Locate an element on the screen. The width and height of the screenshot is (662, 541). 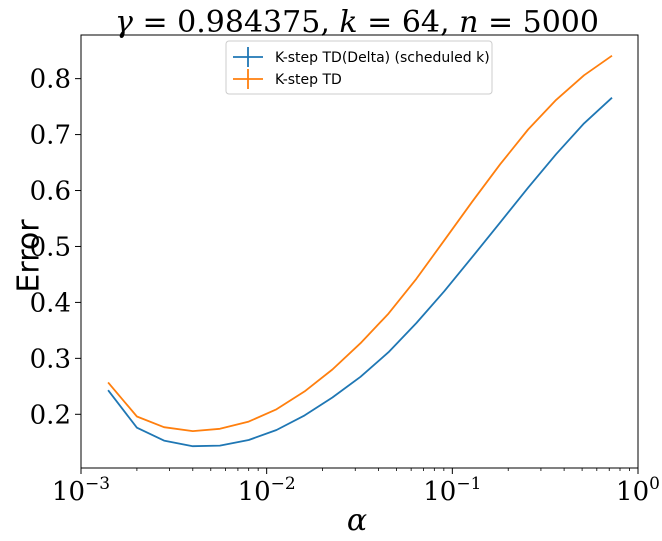
x-tick-label: 10⁻¹ is located at coordinates (452, 490).